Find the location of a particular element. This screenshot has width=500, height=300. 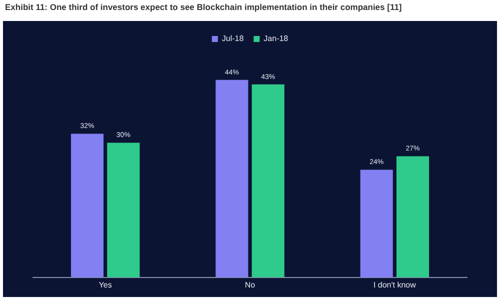

x-tick-label: Yes is located at coordinates (105, 285).